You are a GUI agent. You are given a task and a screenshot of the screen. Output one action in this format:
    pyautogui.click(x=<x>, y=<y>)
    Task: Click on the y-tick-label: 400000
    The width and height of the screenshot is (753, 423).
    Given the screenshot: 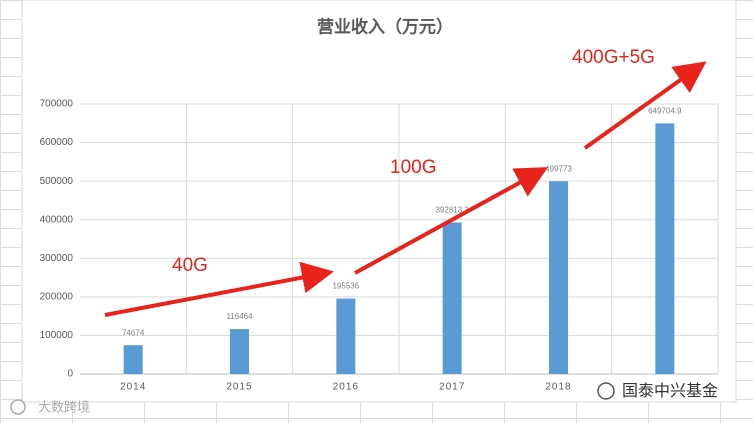 What is the action you would take?
    pyautogui.click(x=57, y=219)
    